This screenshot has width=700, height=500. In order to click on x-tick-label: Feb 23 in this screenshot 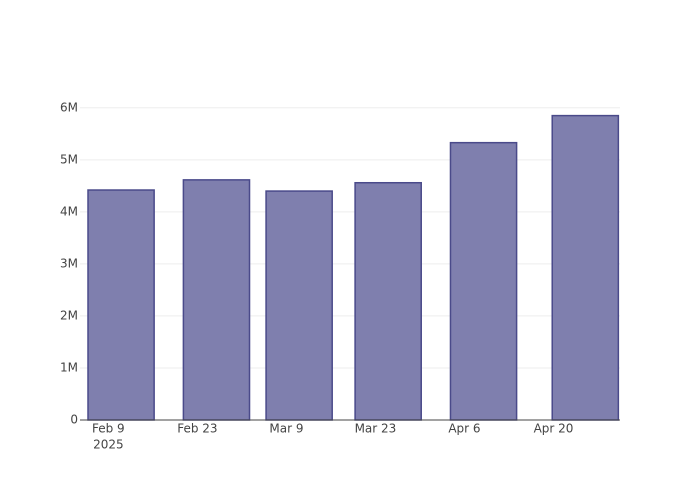, I will do `click(197, 429)`.